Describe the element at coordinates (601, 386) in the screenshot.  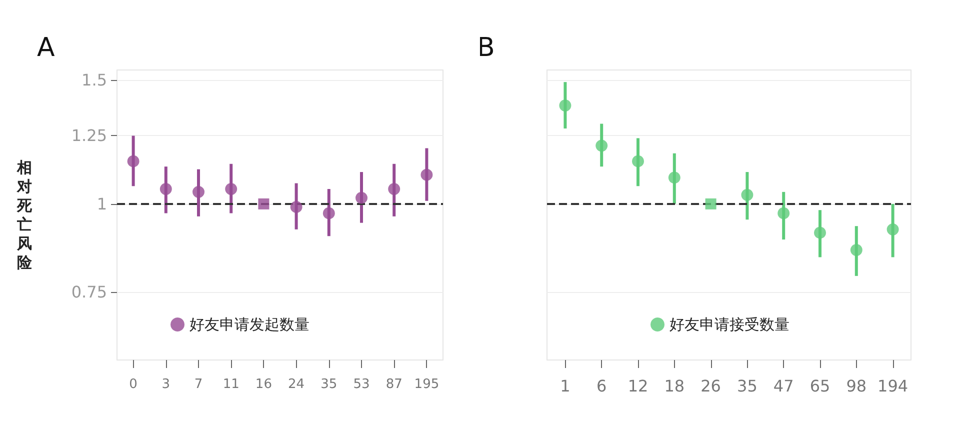
I see `x-tick-label: 6` at that location.